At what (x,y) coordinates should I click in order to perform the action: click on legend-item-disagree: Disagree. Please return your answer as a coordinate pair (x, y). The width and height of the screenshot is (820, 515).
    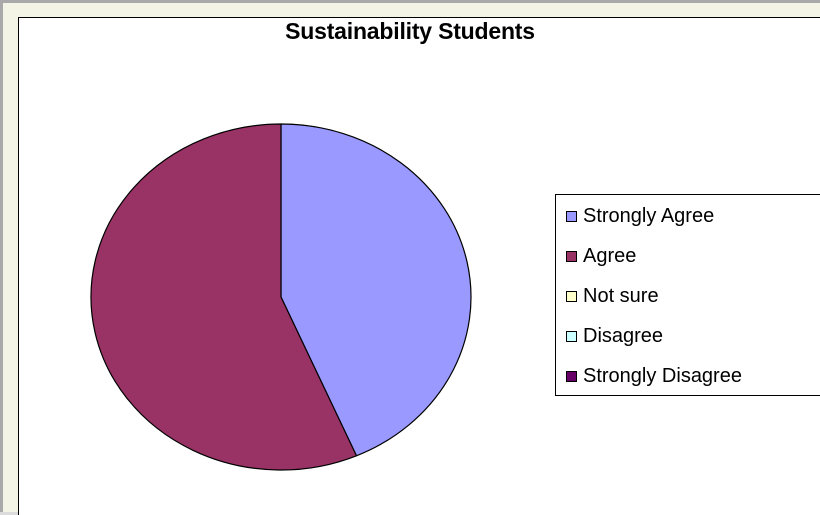
    Looking at the image, I should click on (614, 336).